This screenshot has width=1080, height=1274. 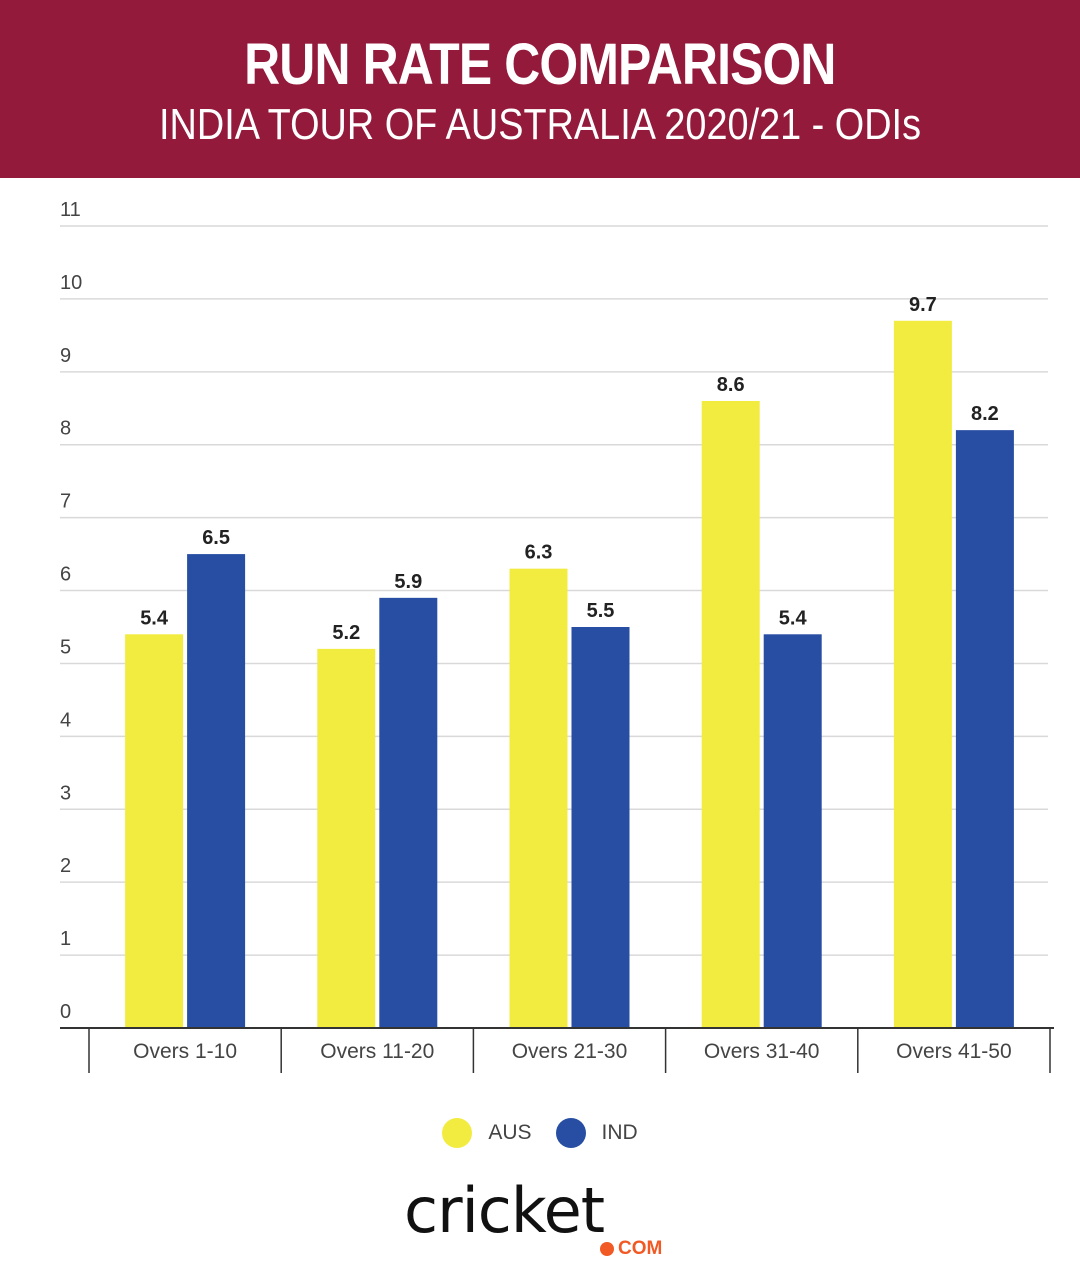 I want to click on data-label: 6.5, so click(x=216, y=538).